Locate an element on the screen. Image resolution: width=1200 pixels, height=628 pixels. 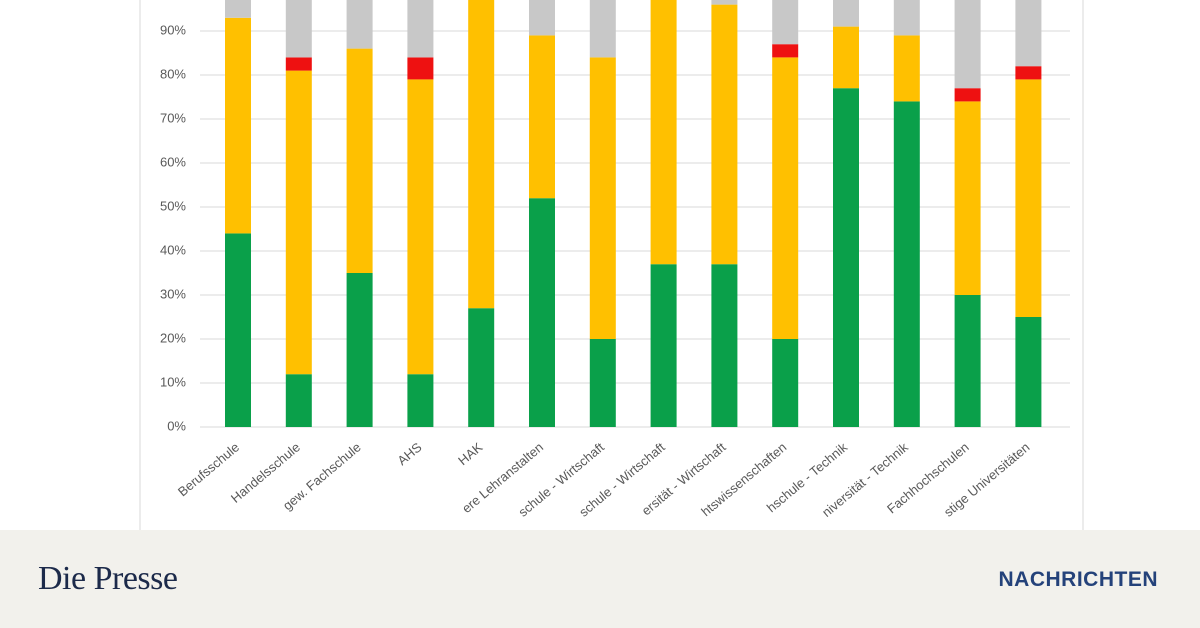
y-tick-label: 80% is located at coordinates (173, 73).